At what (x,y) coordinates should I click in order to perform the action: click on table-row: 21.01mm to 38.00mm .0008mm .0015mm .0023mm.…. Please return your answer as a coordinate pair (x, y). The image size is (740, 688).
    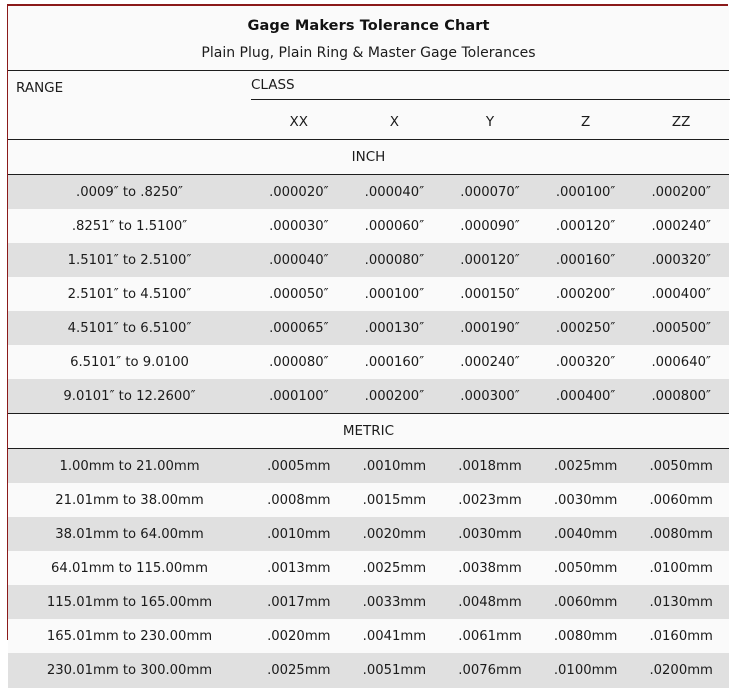
    Looking at the image, I should click on (368, 500).